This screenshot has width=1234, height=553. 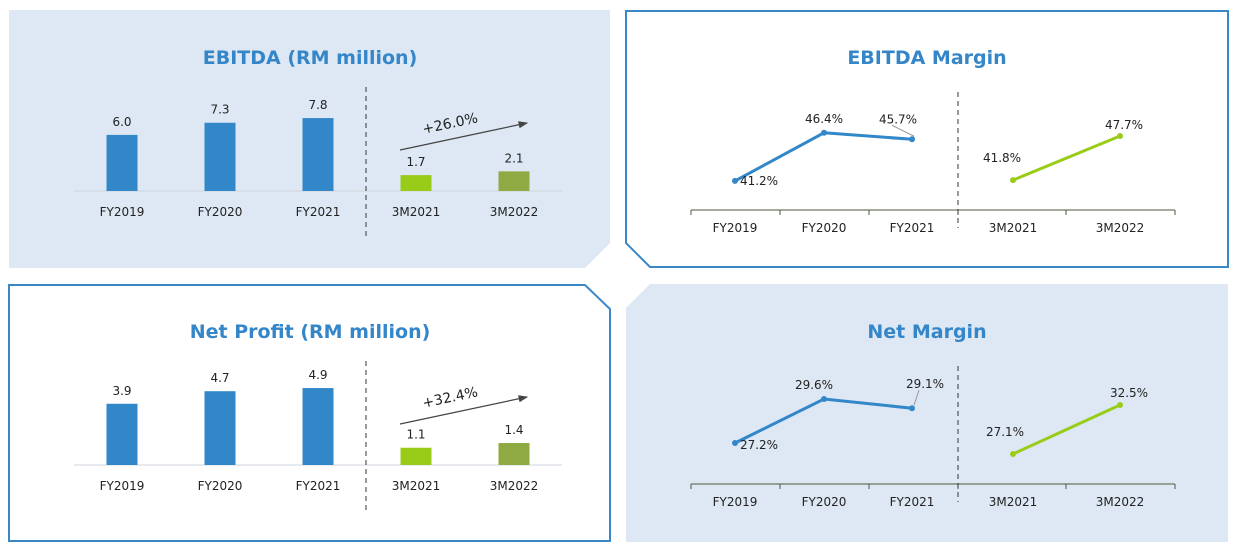 I want to click on bar-value-label: 7.8, so click(x=317, y=105).